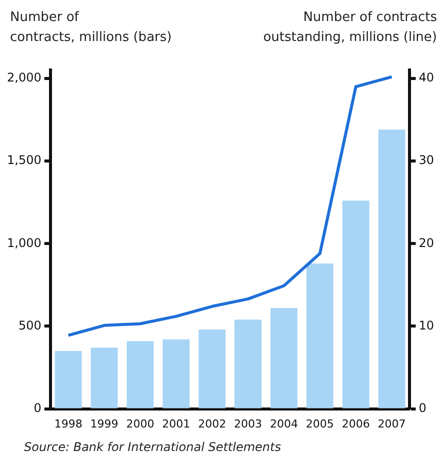 This screenshot has height=465, width=441. Describe the element at coordinates (422, 407) in the screenshot. I see `y2-tick-label: 0` at that location.